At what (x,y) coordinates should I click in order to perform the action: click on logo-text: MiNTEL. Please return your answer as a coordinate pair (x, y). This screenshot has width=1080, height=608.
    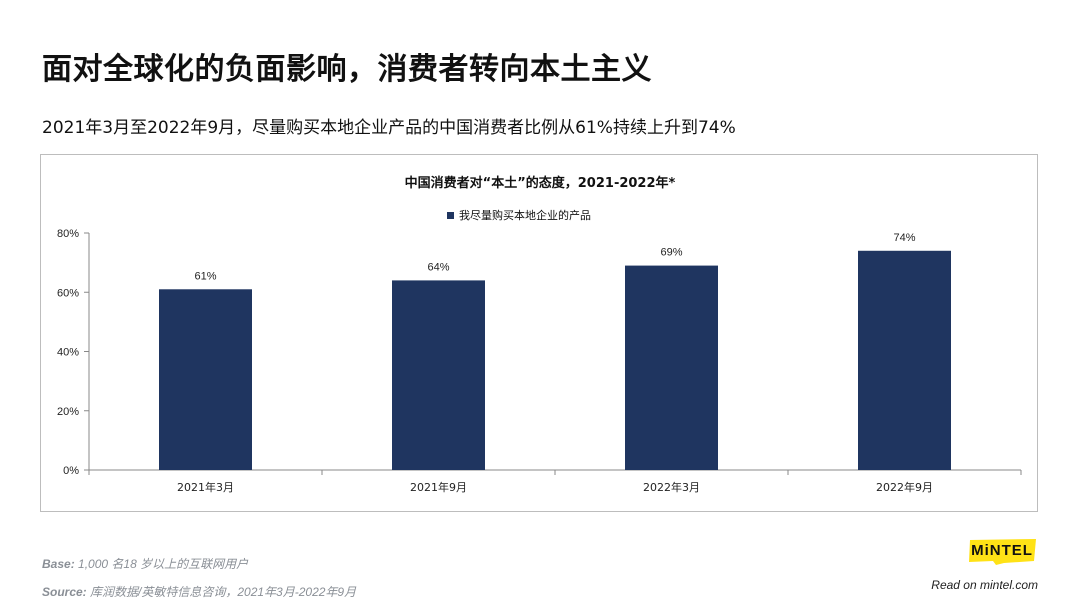
    Looking at the image, I should click on (1002, 550).